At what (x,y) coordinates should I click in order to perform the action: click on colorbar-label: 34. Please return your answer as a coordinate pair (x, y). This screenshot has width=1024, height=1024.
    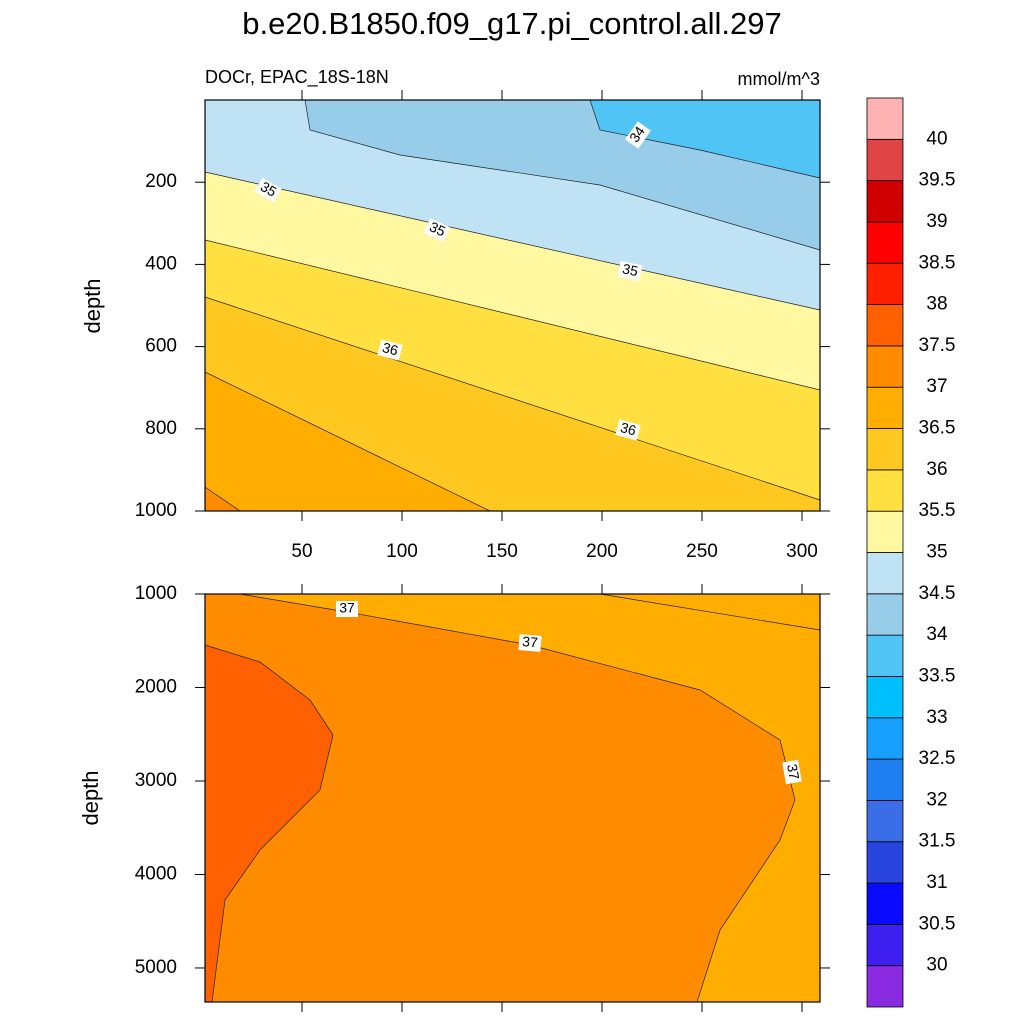
    Looking at the image, I should click on (937, 634).